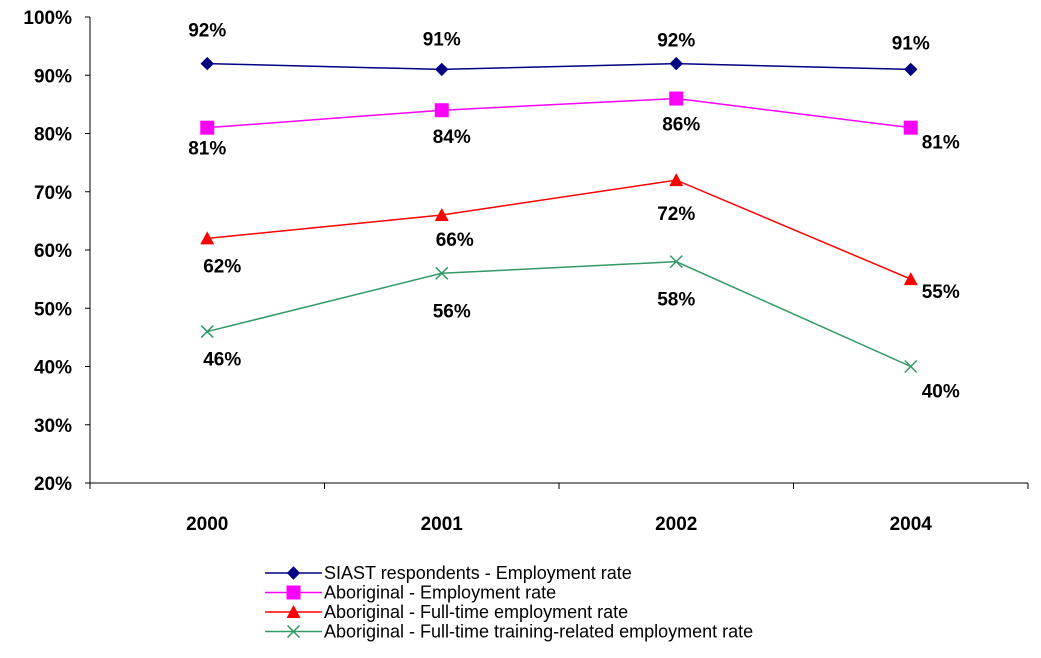 Image resolution: width=1041 pixels, height=658 pixels. What do you see at coordinates (53, 368) in the screenshot?
I see `y-tick-label: 40%` at bounding box center [53, 368].